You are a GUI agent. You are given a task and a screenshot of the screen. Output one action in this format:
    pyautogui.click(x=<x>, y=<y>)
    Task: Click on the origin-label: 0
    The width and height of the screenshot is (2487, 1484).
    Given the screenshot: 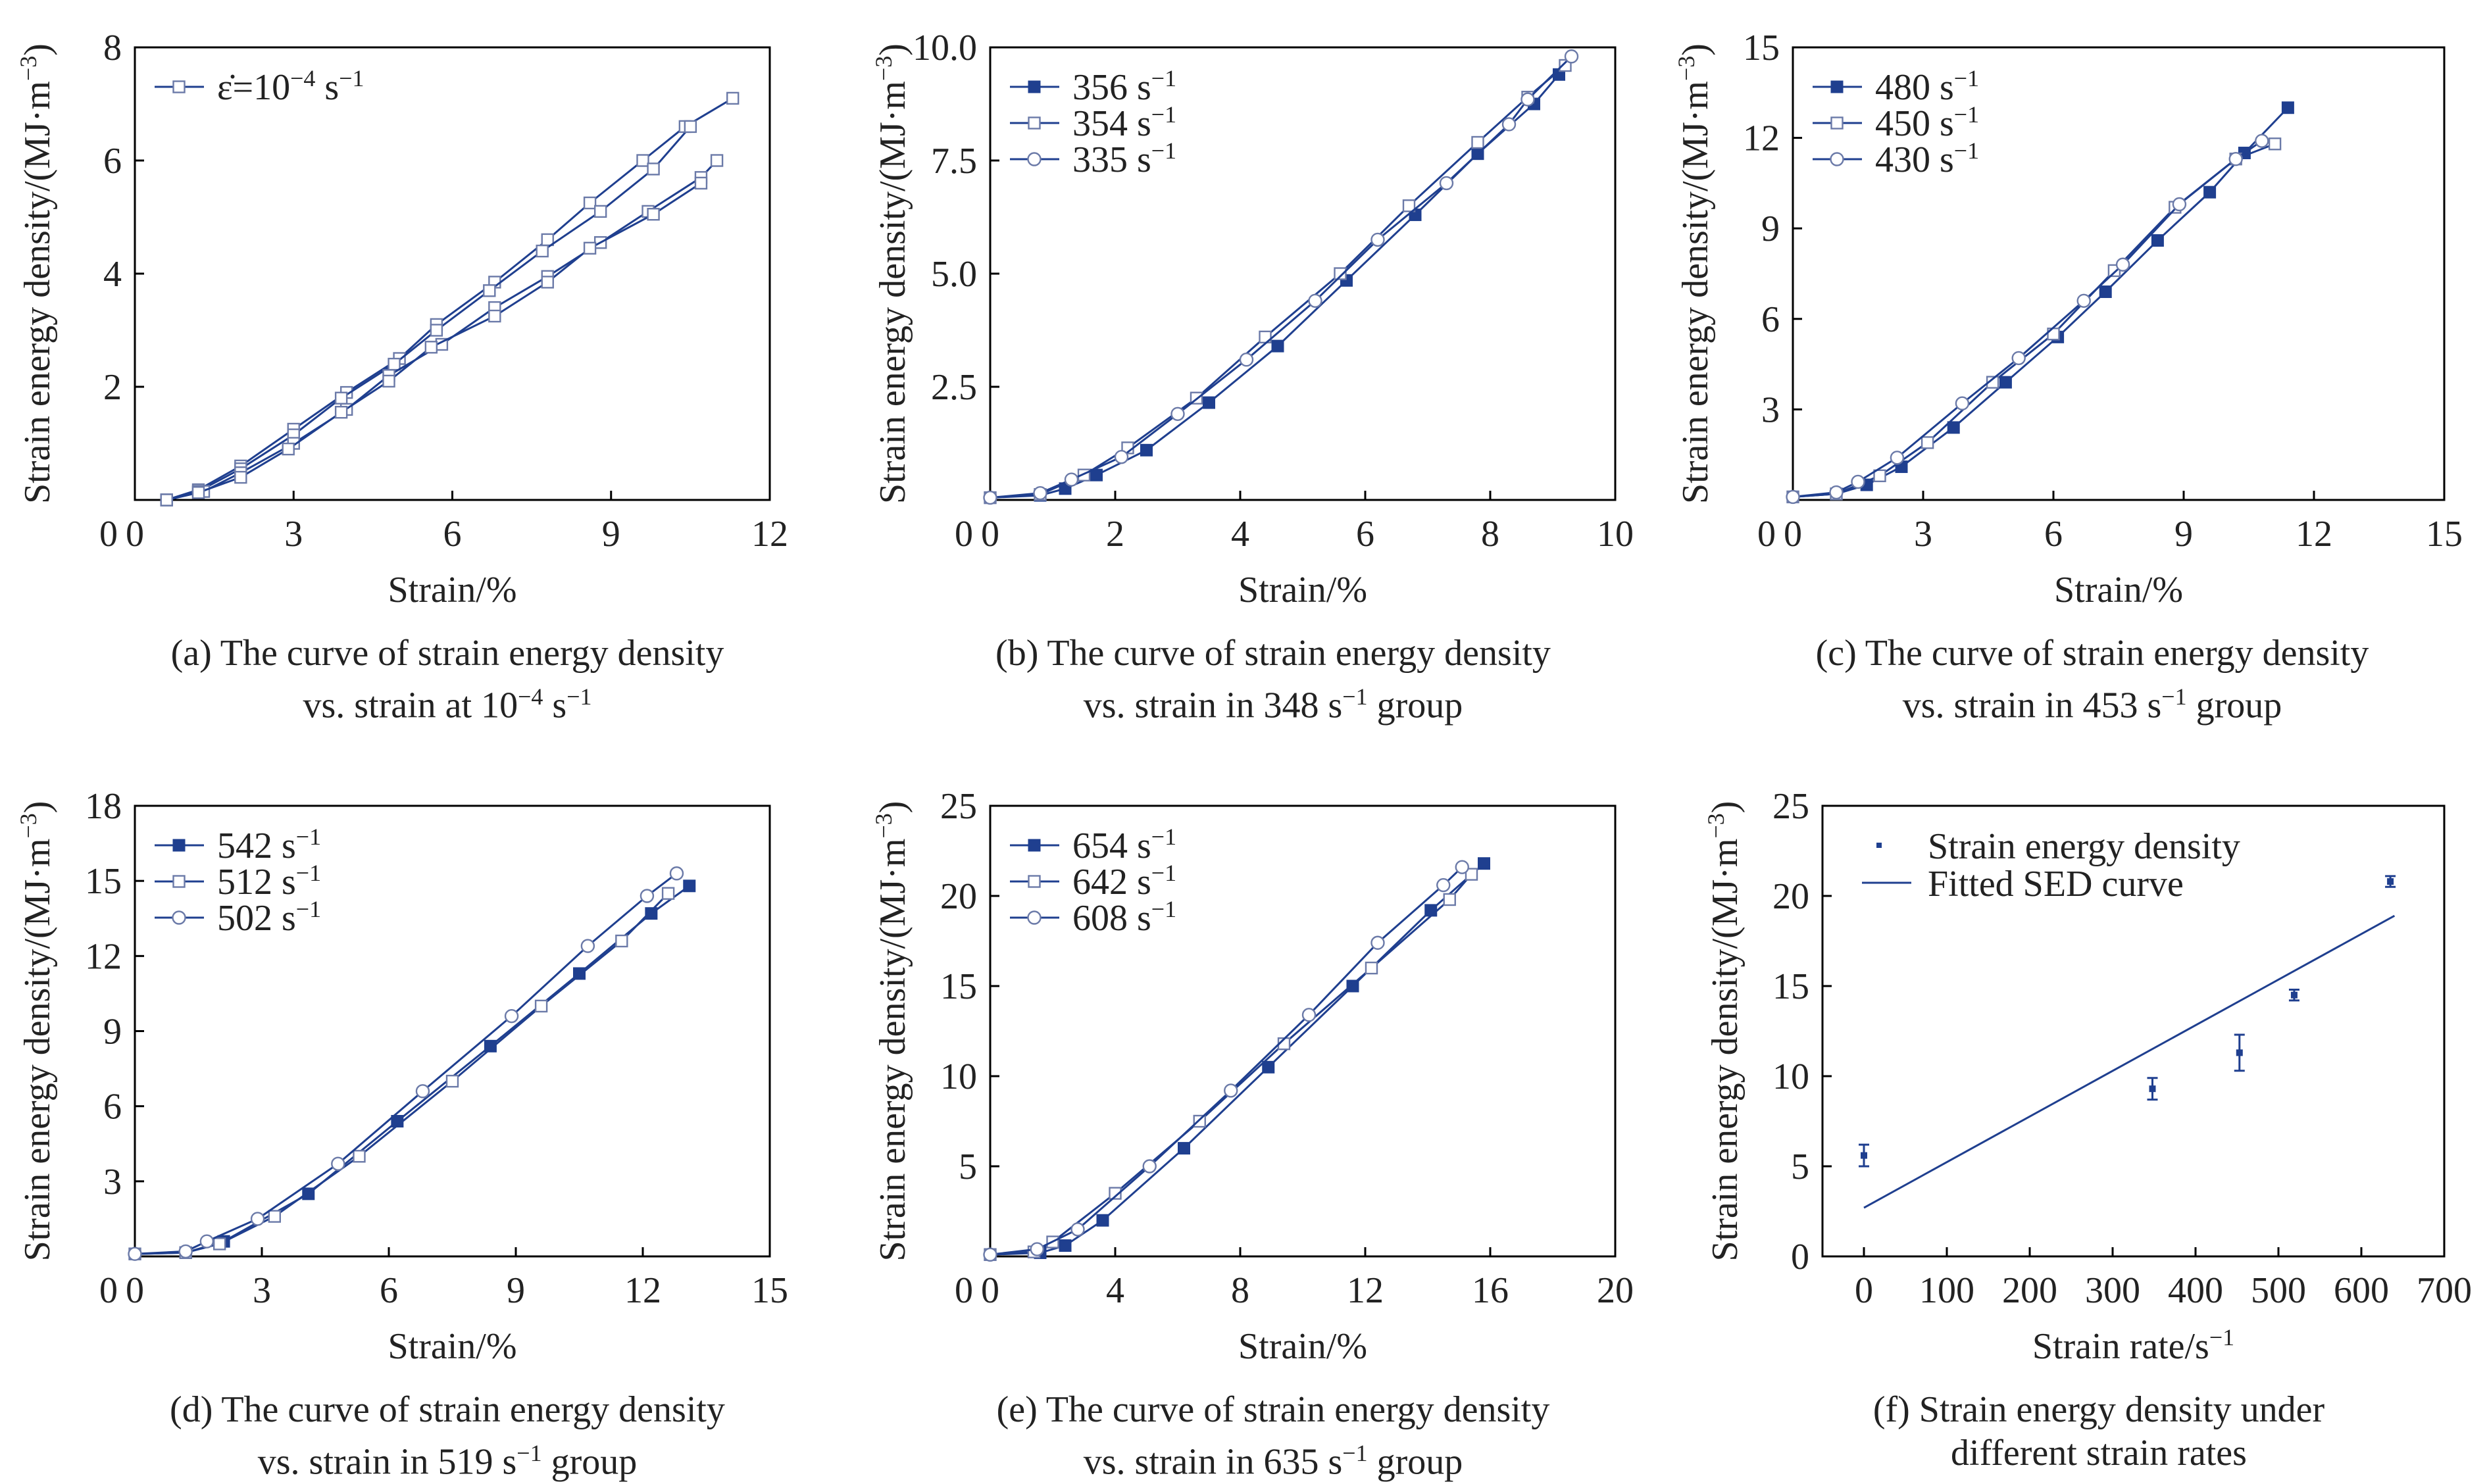 What is the action you would take?
    pyautogui.click(x=108, y=1290)
    